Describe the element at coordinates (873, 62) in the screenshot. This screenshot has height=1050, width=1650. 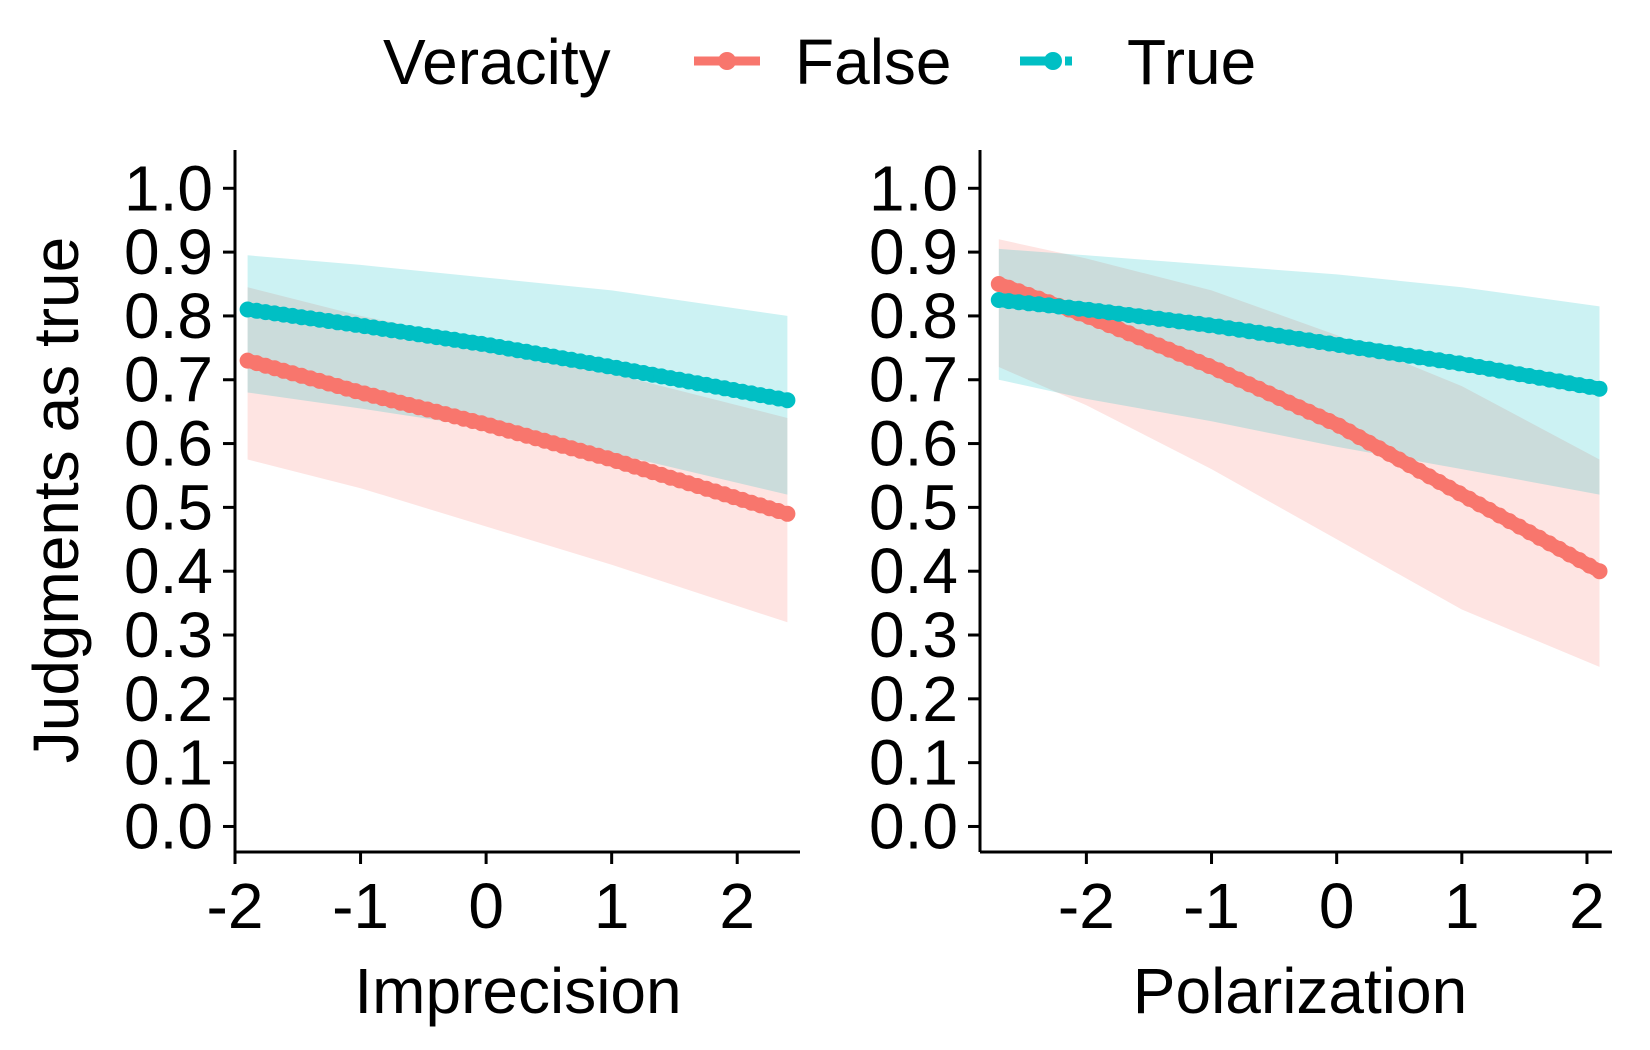
I see `legend-label-false: False` at that location.